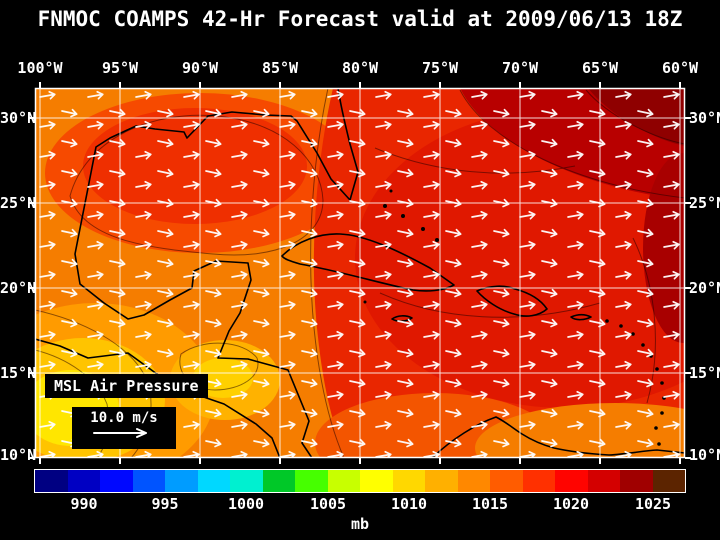 The height and width of the screenshot is (540, 720). I want to click on colorbar-tick-label: 1015, so click(490, 504).